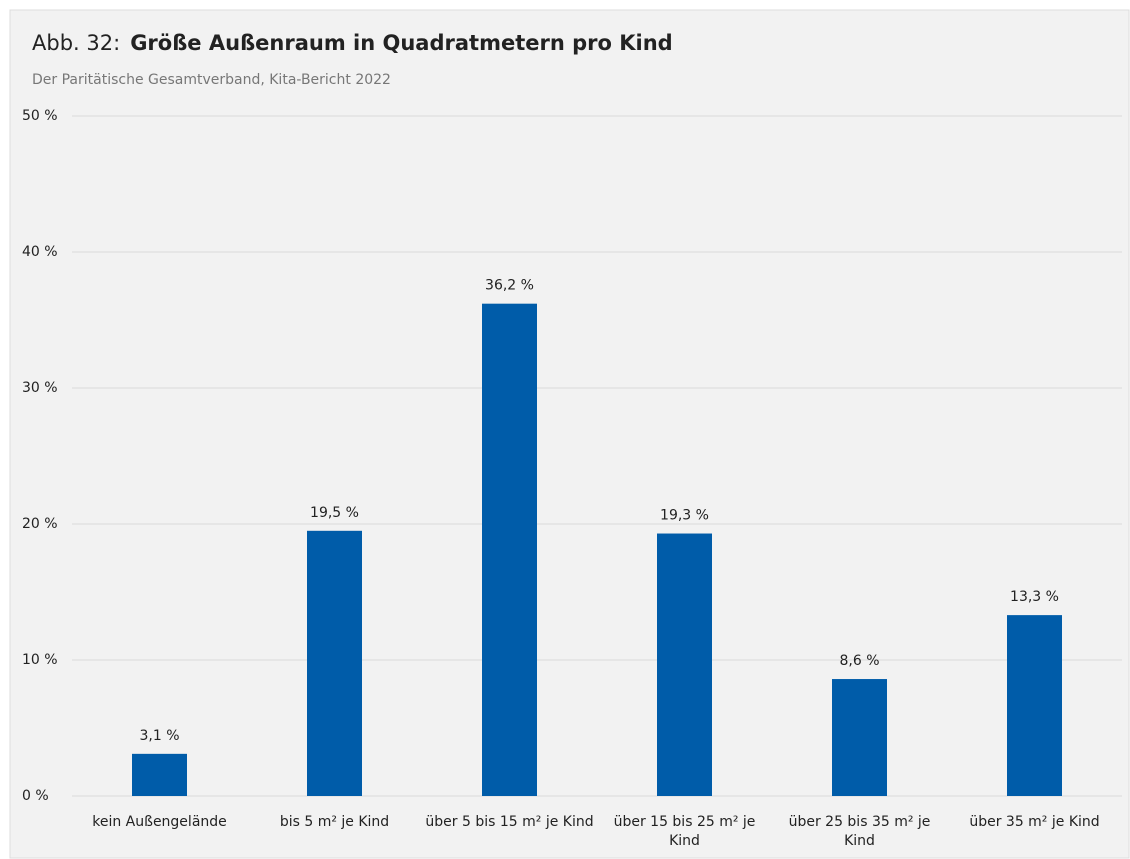 This screenshot has height=859, width=1130. What do you see at coordinates (334, 513) in the screenshot?
I see `data-label: 19,5 %` at bounding box center [334, 513].